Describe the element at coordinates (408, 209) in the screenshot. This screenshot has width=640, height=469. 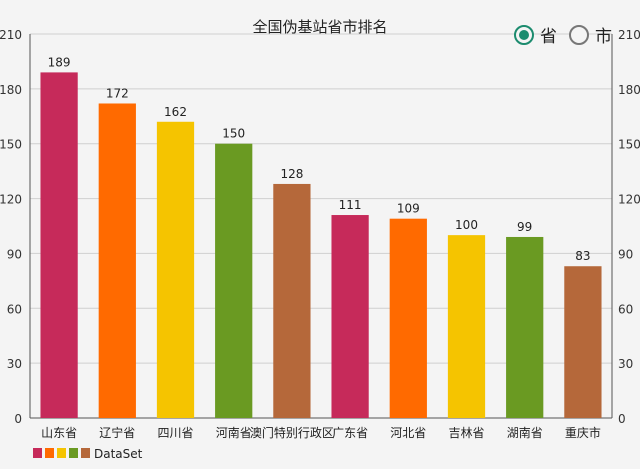
I see `data-label: 109` at that location.